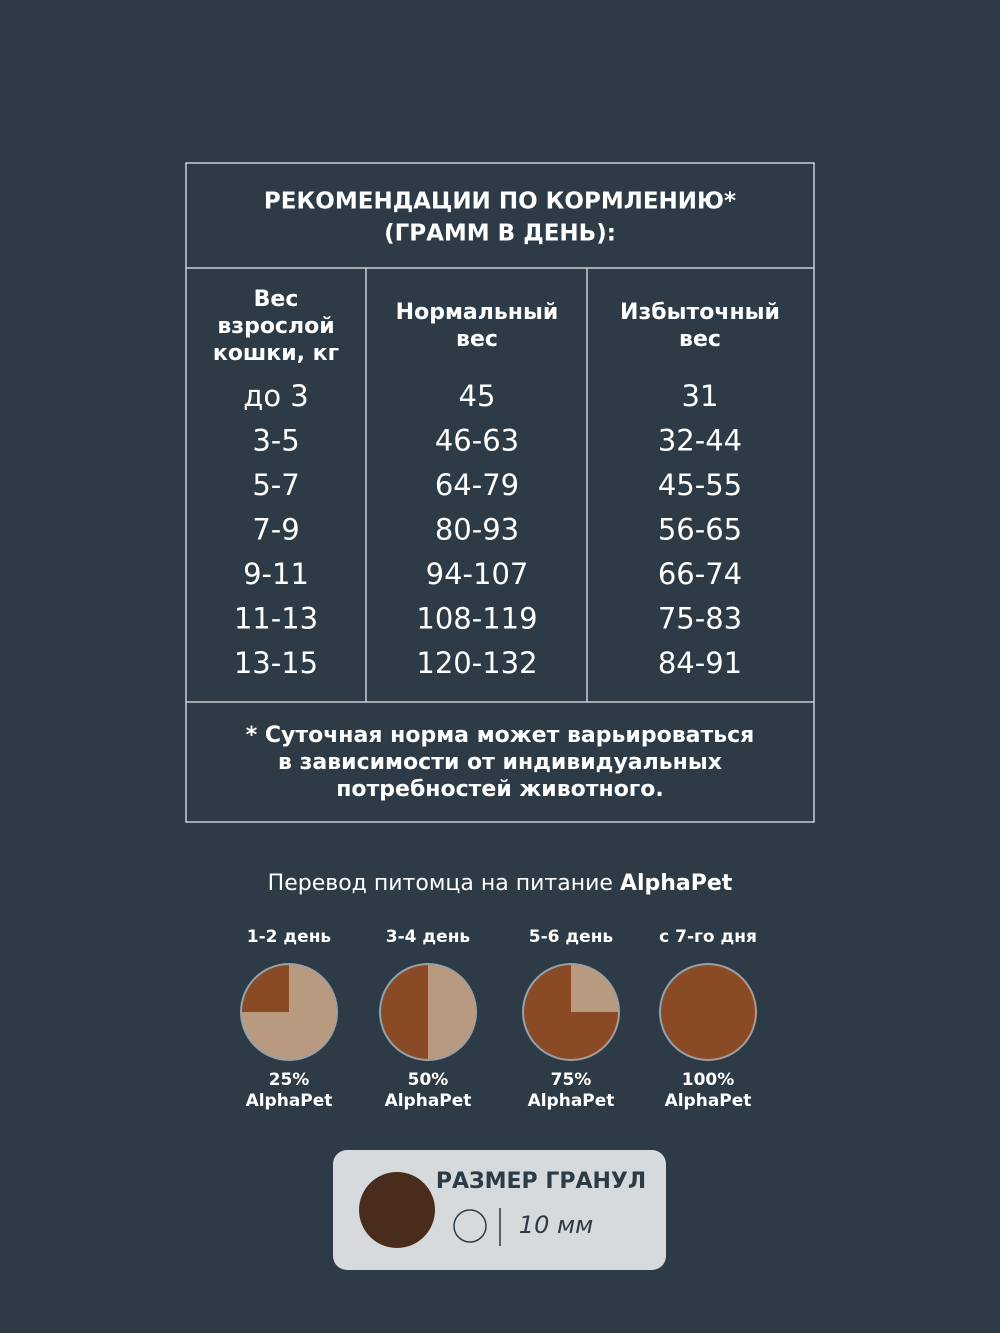 The width and height of the screenshot is (1000, 1333). What do you see at coordinates (477, 312) in the screenshot?
I see `column-header: Нормальный` at bounding box center [477, 312].